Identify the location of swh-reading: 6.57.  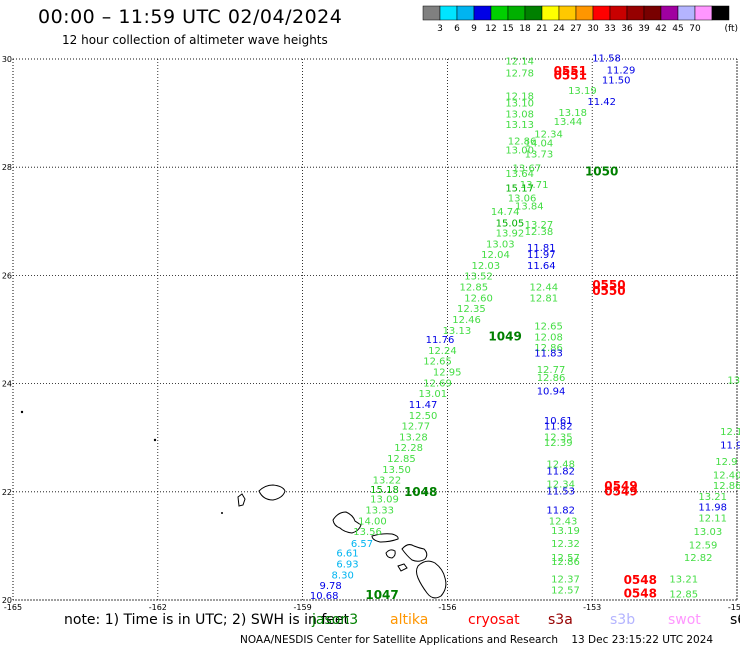
(362, 544).